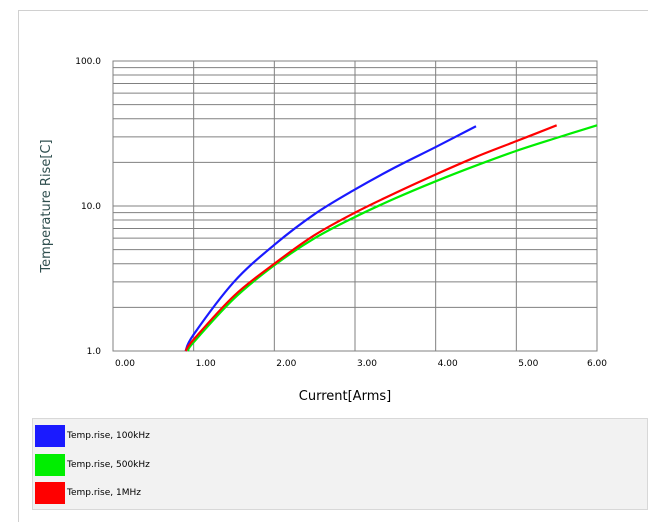 Image resolution: width=650 pixels, height=526 pixels. I want to click on x-tick-label: 0.00, so click(125, 364).